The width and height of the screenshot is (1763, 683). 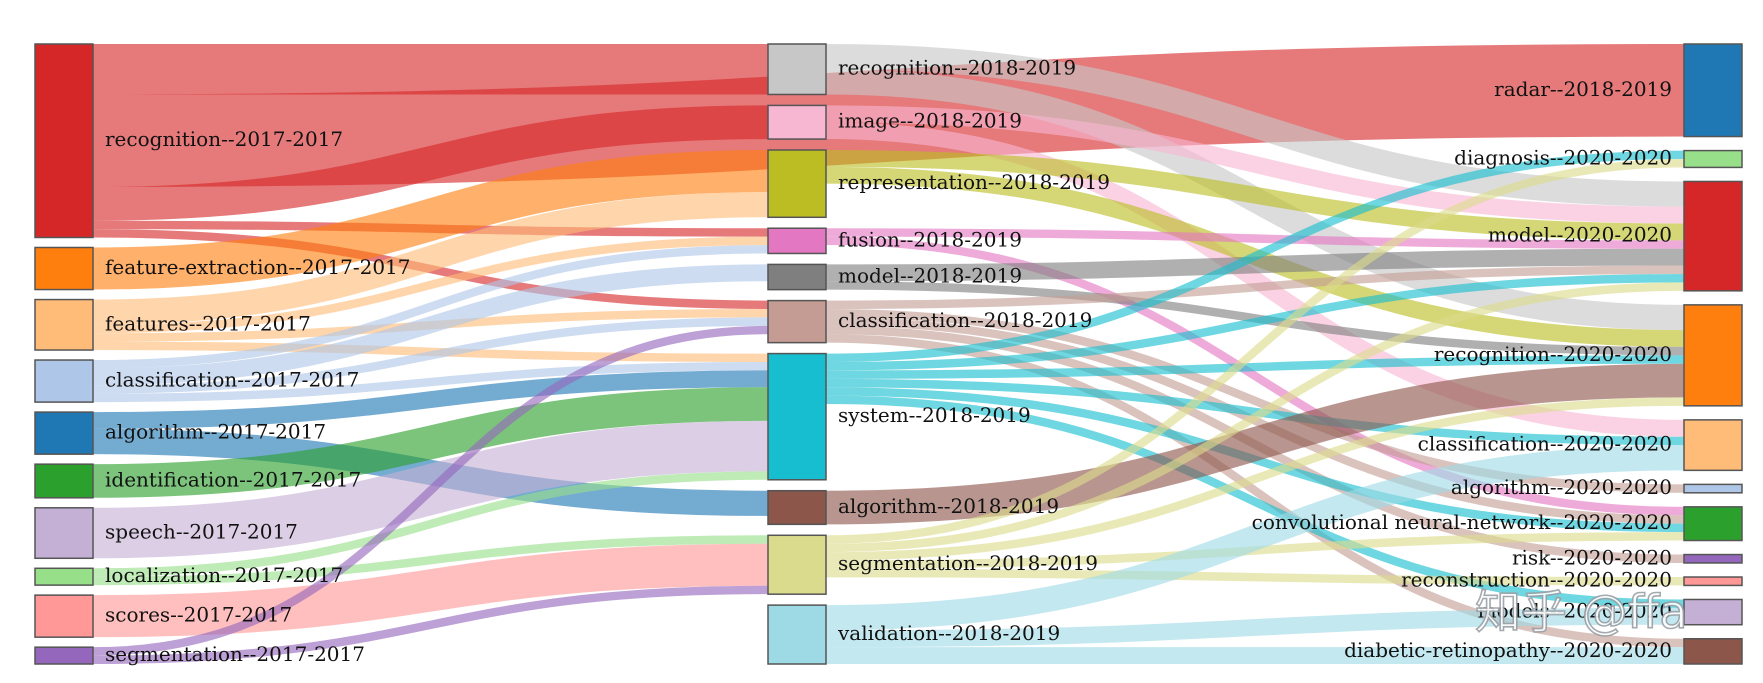 What do you see at coordinates (215, 432) in the screenshot?
I see `sankey-node-label: algorithm--2017-2017` at bounding box center [215, 432].